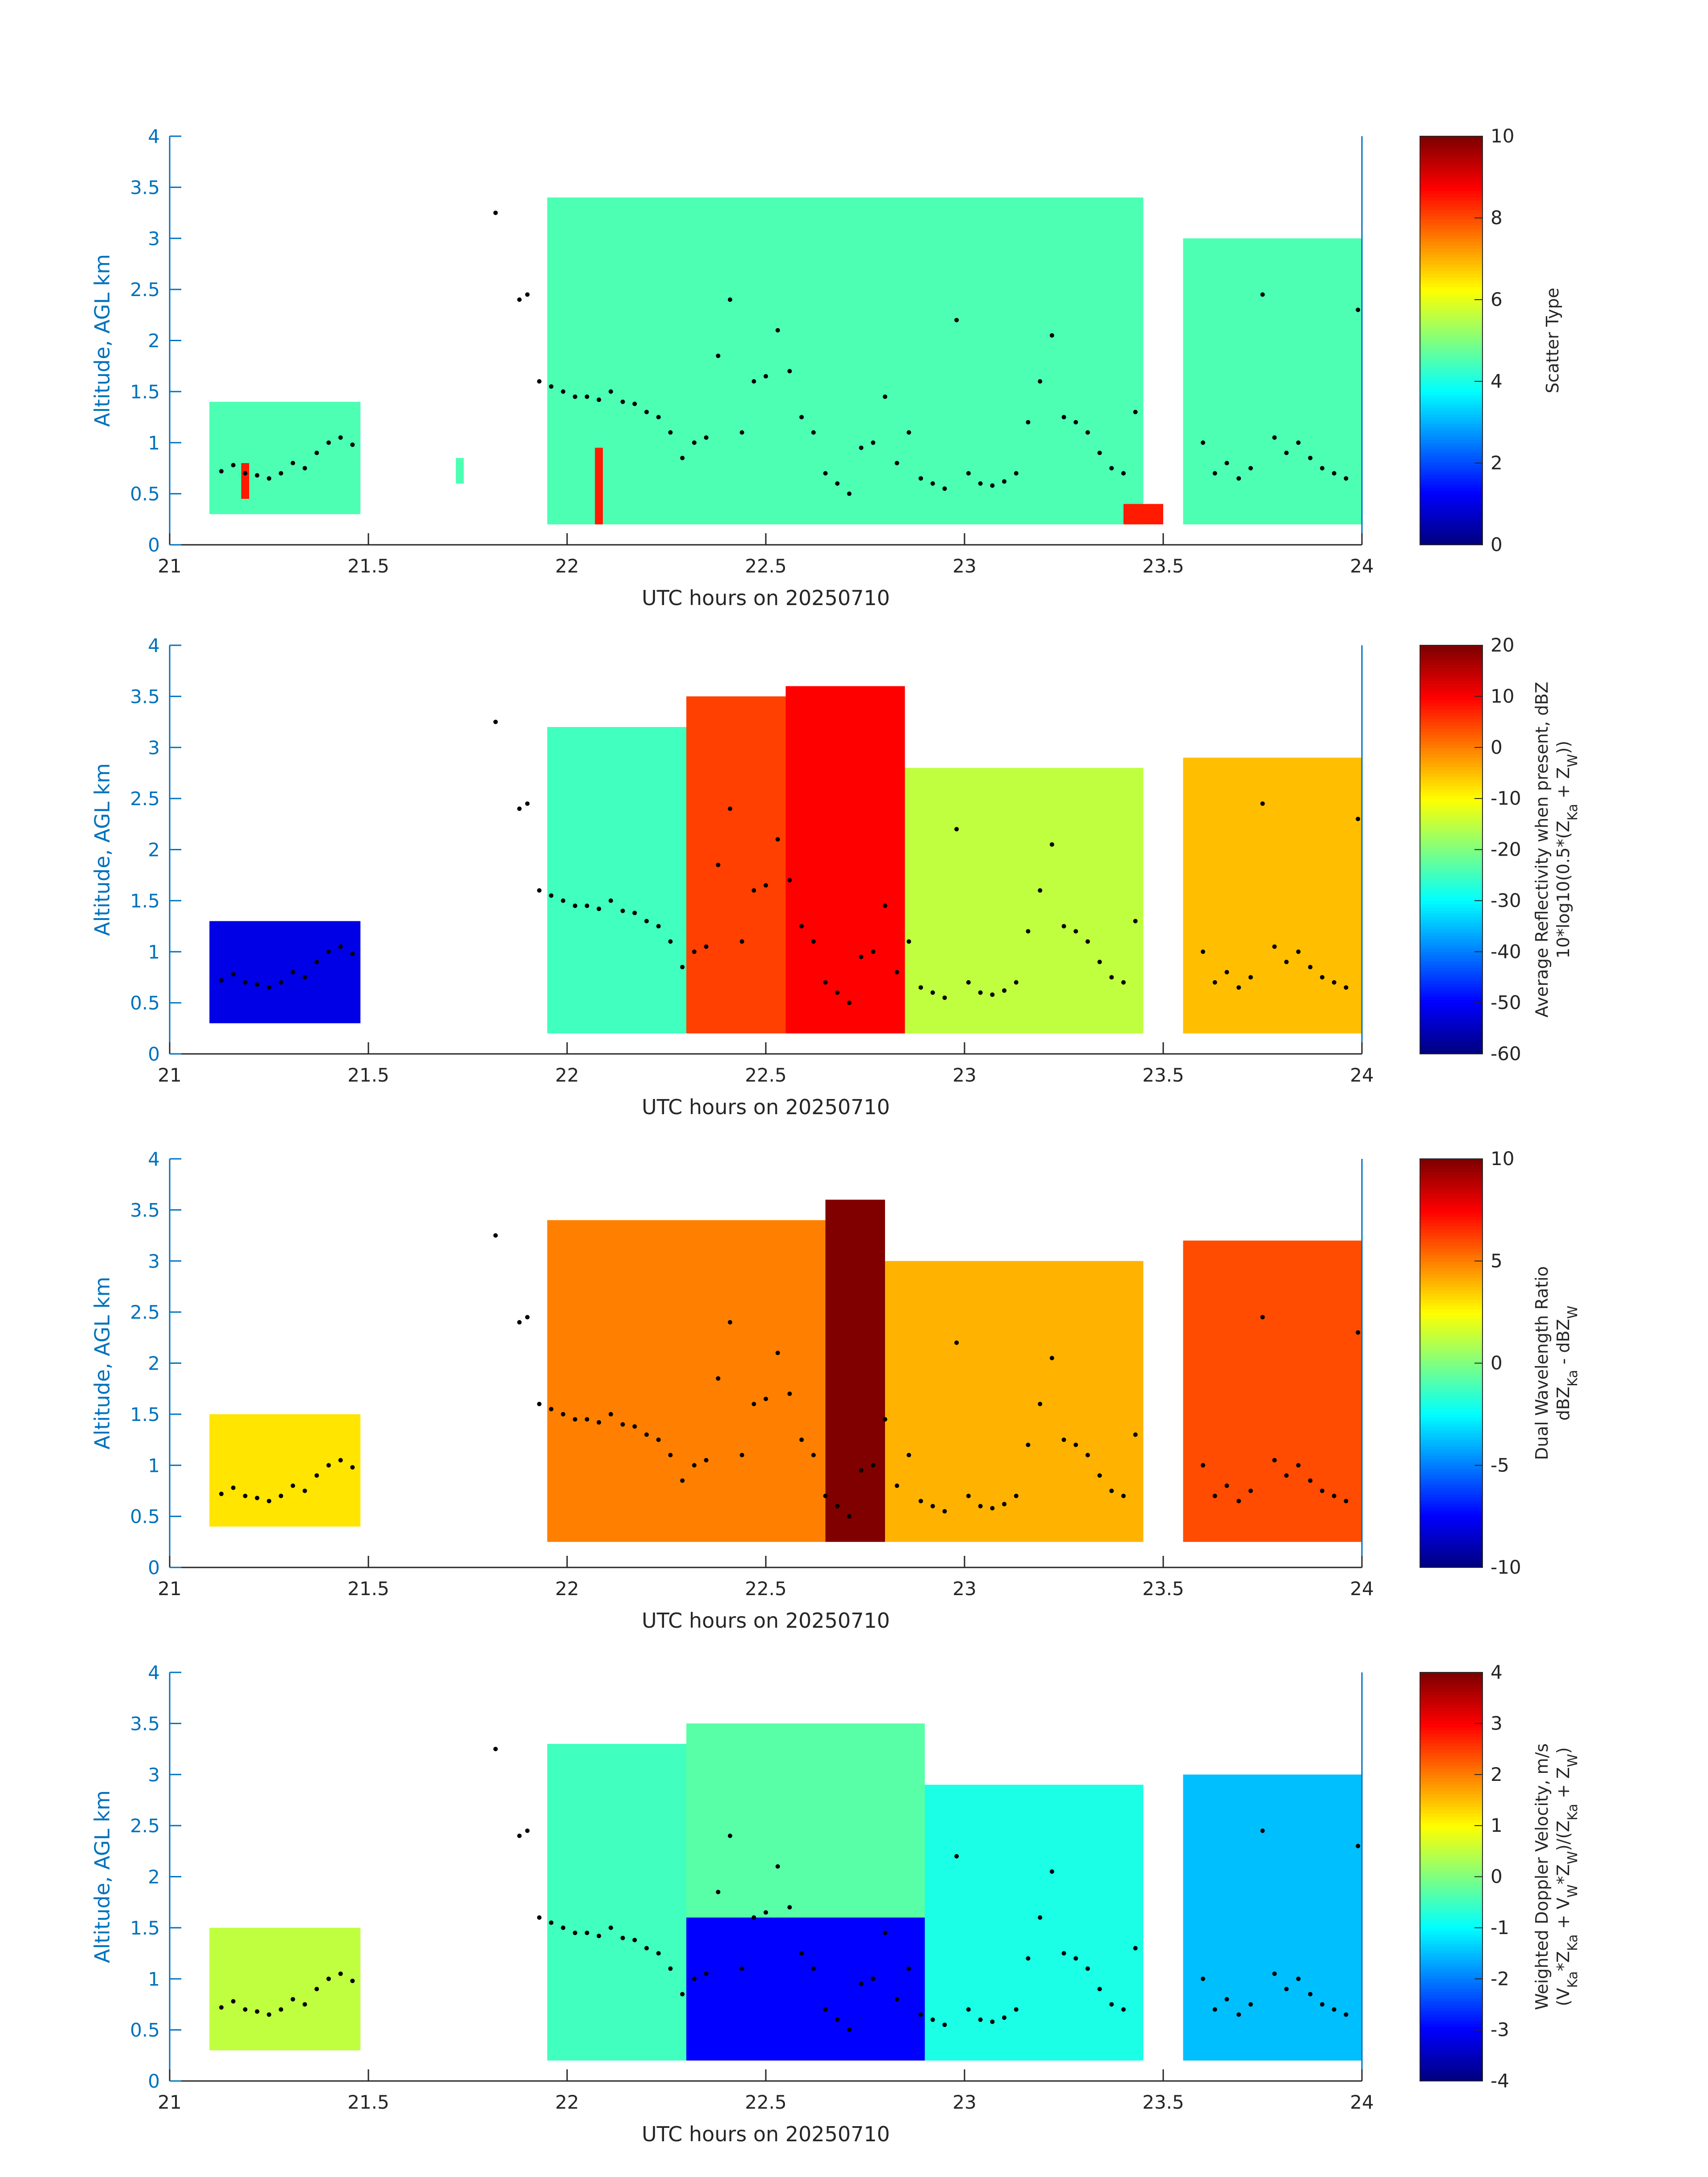 This screenshot has height=2177, width=1708. What do you see at coordinates (154, 1465) in the screenshot?
I see `y-tick-label: 1` at bounding box center [154, 1465].